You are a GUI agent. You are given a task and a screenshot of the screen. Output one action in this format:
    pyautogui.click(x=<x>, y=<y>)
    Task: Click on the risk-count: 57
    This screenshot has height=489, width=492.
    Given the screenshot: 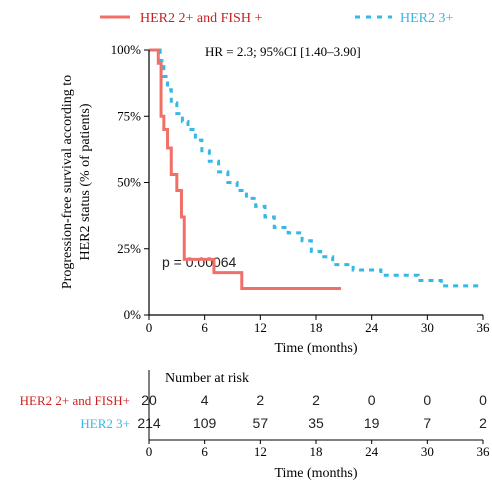 What is the action you would take?
    pyautogui.click(x=261, y=423)
    